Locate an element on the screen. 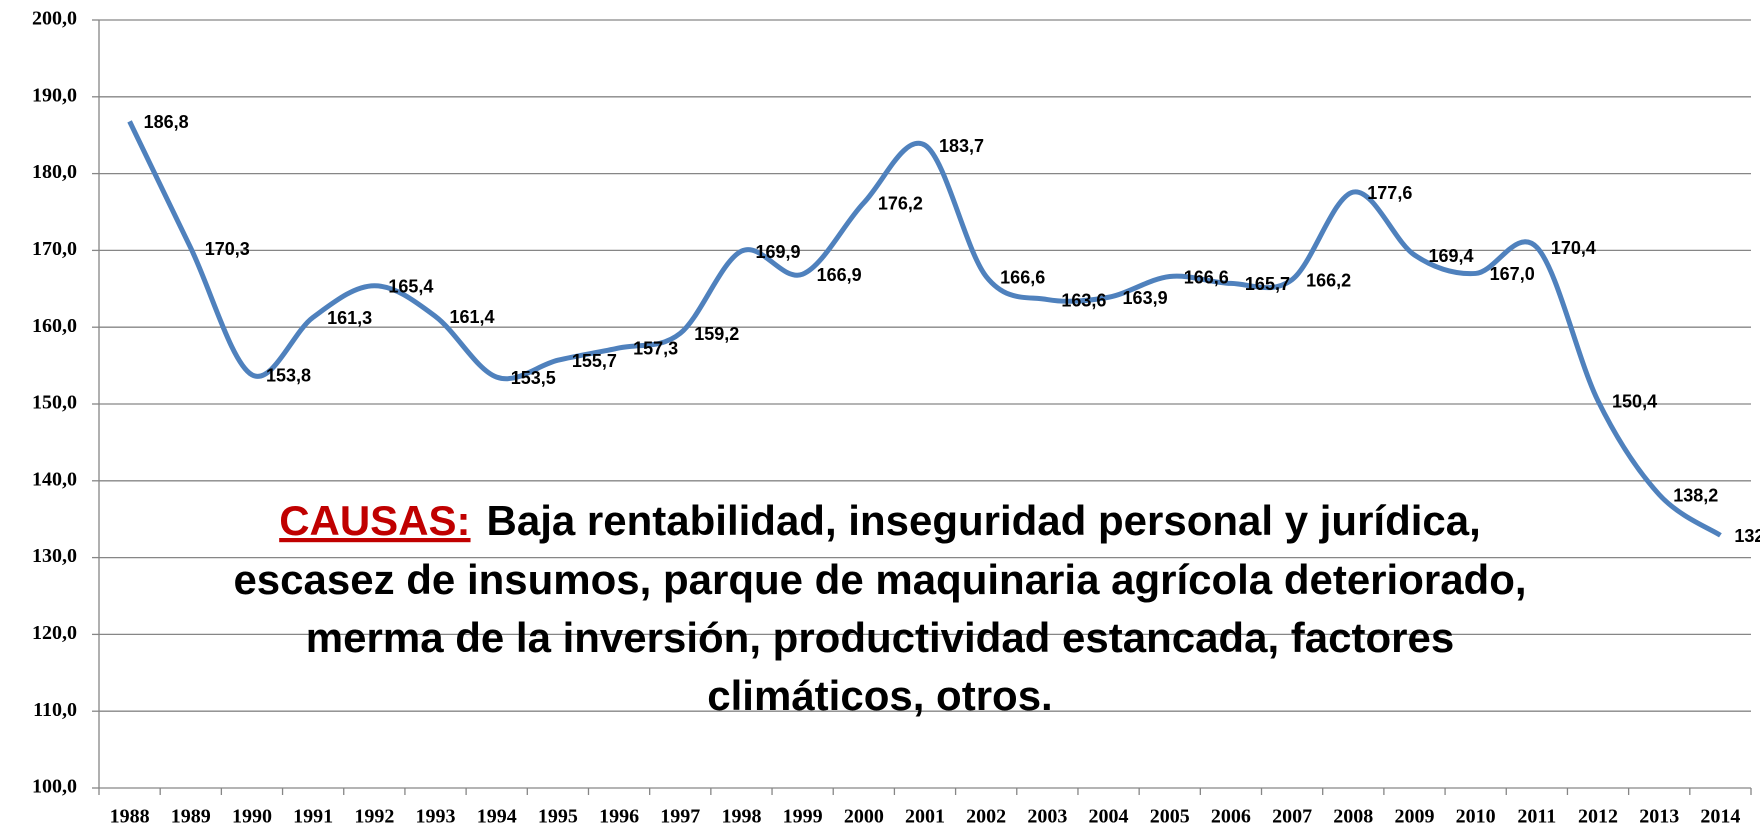  y-tick-label: 200,0 is located at coordinates (54, 19).